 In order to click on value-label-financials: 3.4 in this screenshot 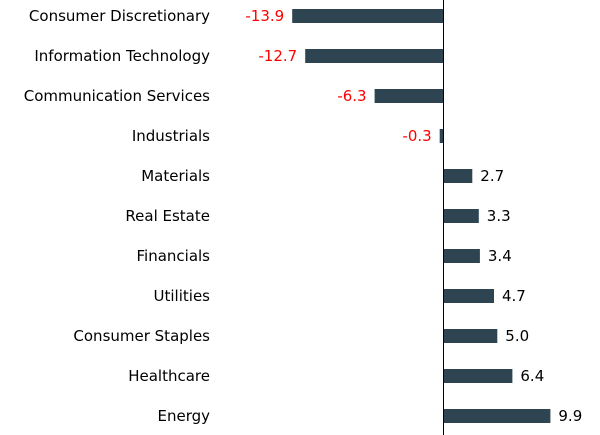, I will do `click(500, 256)`.